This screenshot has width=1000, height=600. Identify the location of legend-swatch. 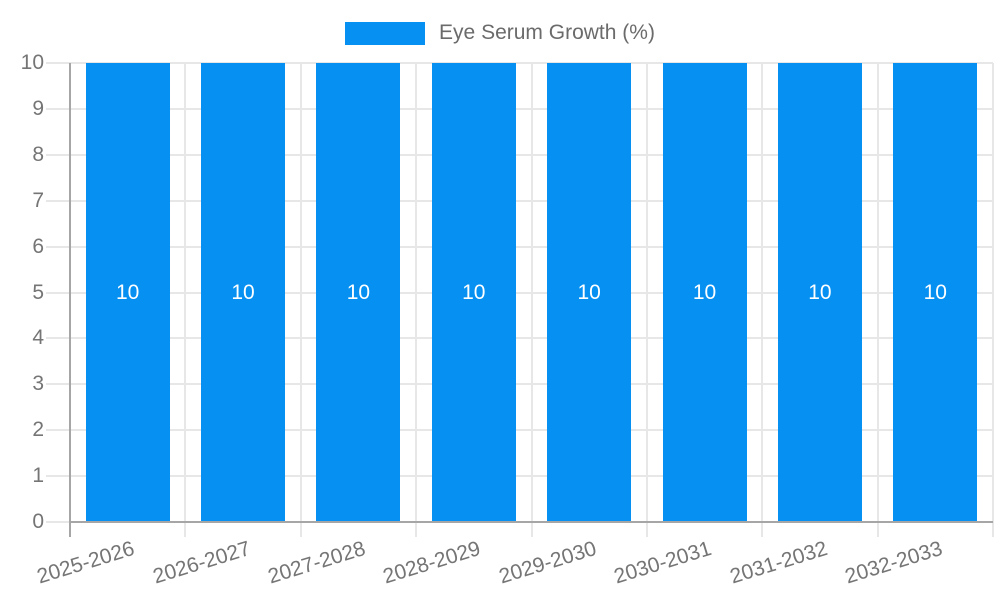
(385, 33).